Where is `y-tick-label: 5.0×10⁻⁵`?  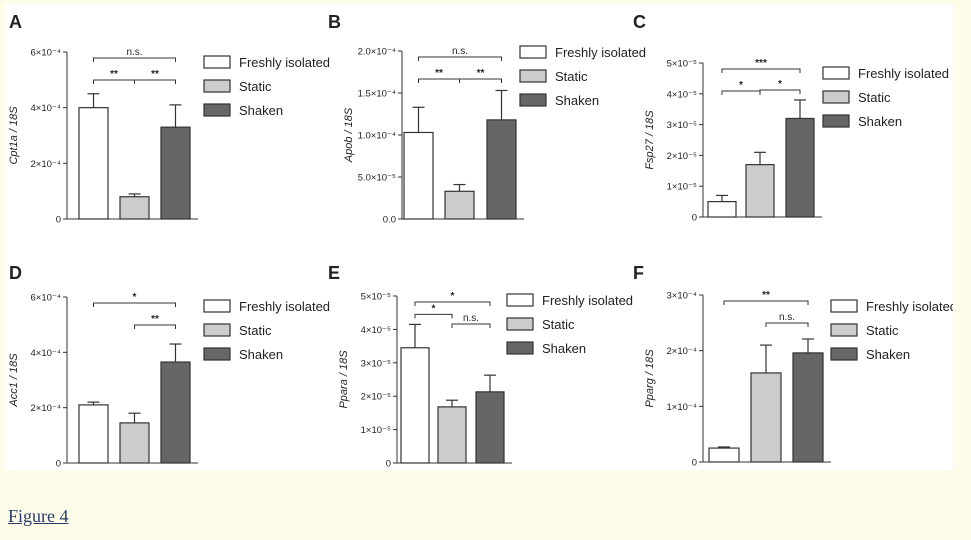
y-tick-label: 5.0×10⁻⁵ is located at coordinates (377, 178).